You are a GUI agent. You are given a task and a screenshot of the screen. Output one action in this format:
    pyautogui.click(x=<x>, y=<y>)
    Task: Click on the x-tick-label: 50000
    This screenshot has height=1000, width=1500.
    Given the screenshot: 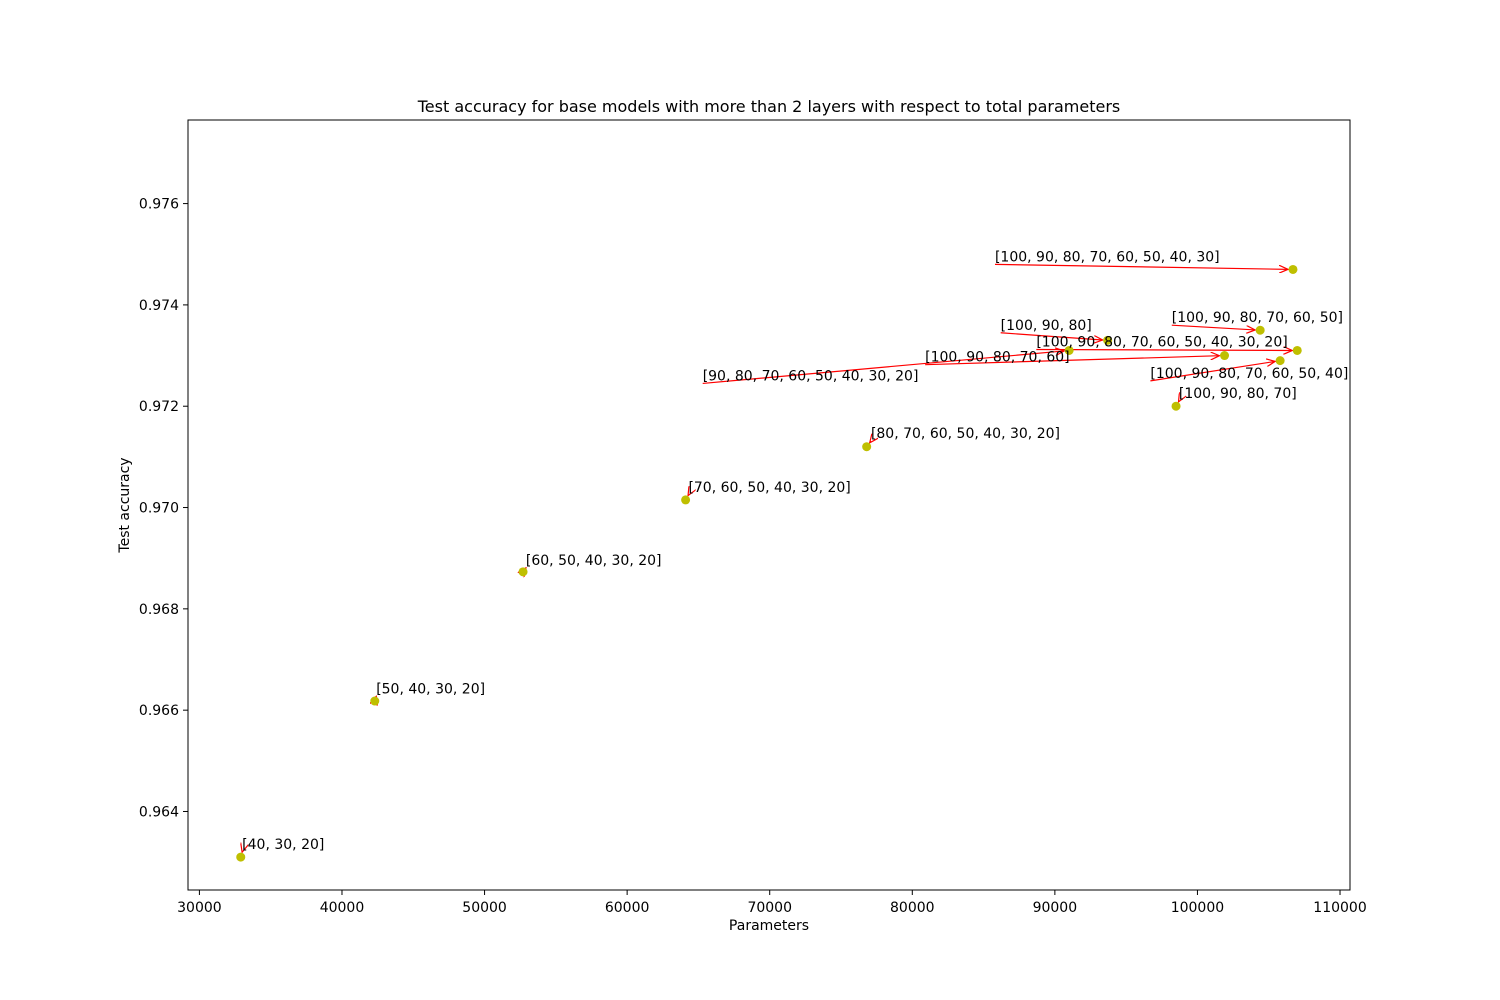 What is the action you would take?
    pyautogui.click(x=484, y=908)
    